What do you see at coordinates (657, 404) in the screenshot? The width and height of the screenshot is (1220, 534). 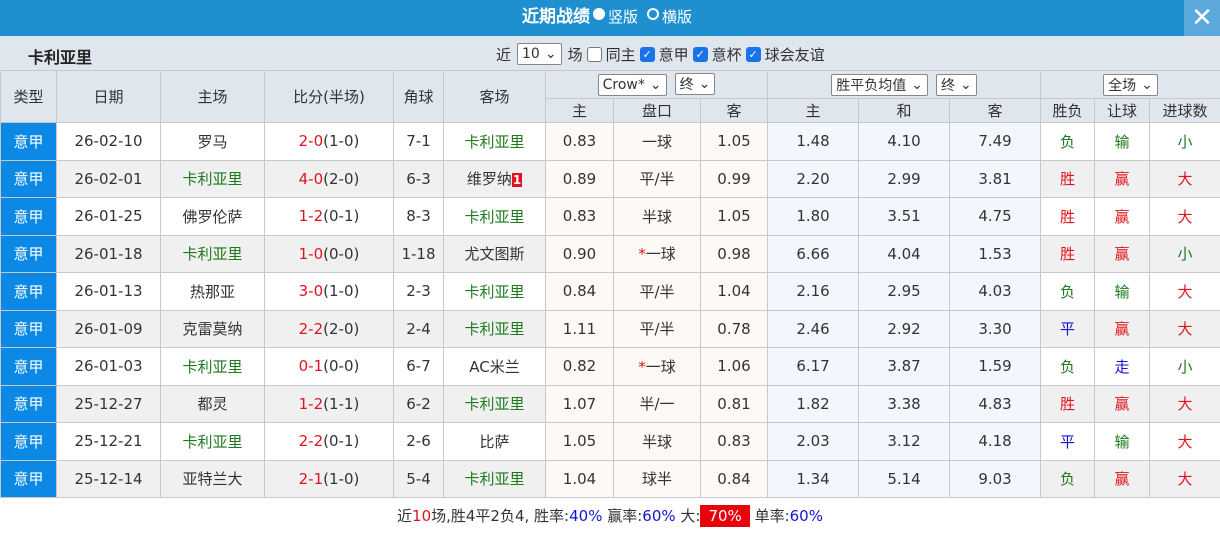 I see `odds-line-cell: 半/一` at bounding box center [657, 404].